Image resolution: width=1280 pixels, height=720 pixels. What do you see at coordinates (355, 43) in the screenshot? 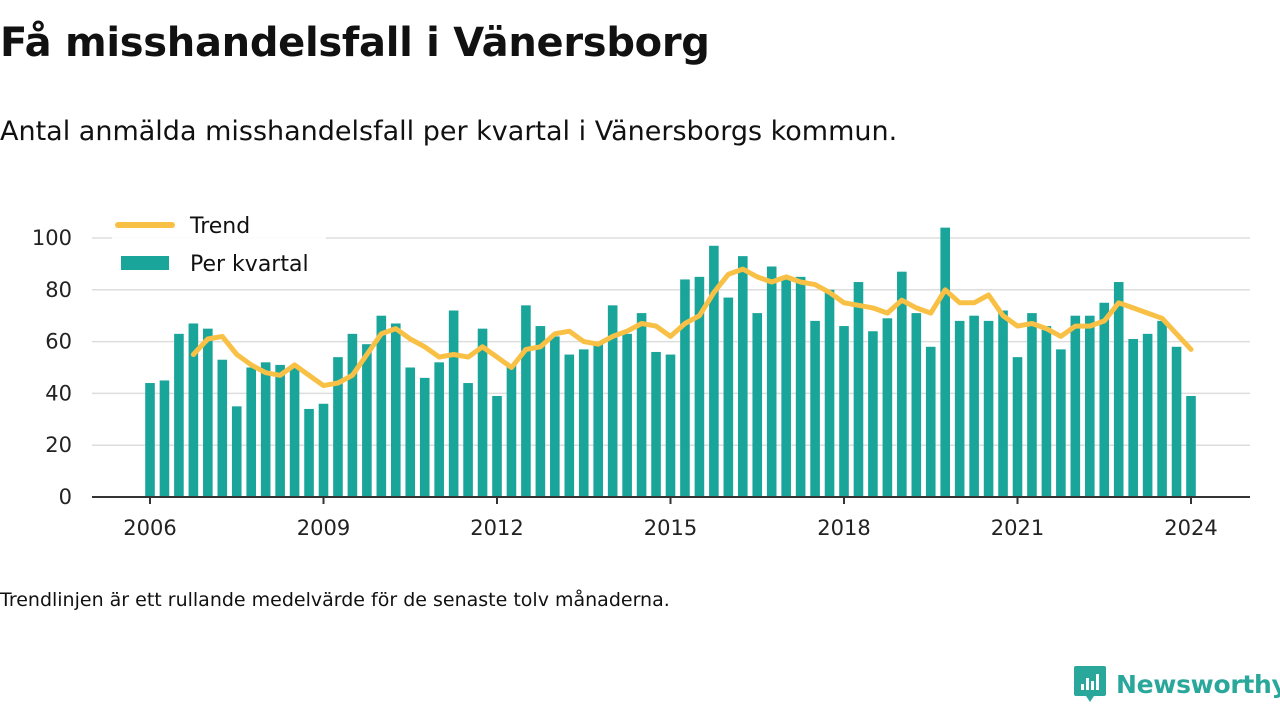
I see `chart-title: Få misshandelsfall i Vänersborg` at bounding box center [355, 43].